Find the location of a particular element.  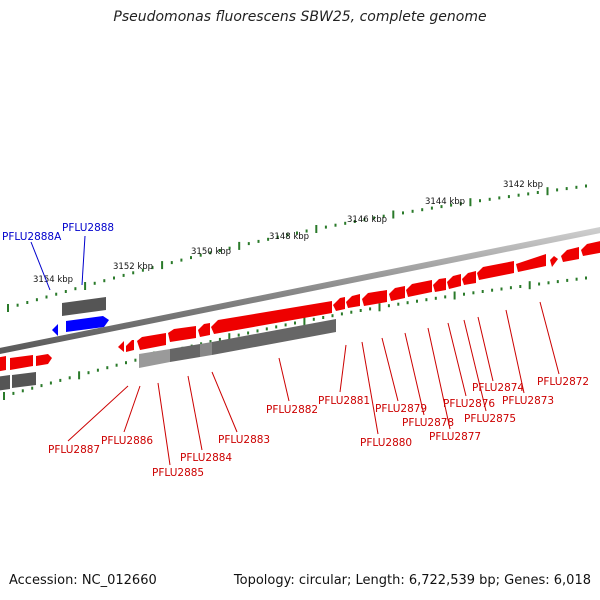

gene-arrow-PFLU2883 is located at coordinates (204, 330).